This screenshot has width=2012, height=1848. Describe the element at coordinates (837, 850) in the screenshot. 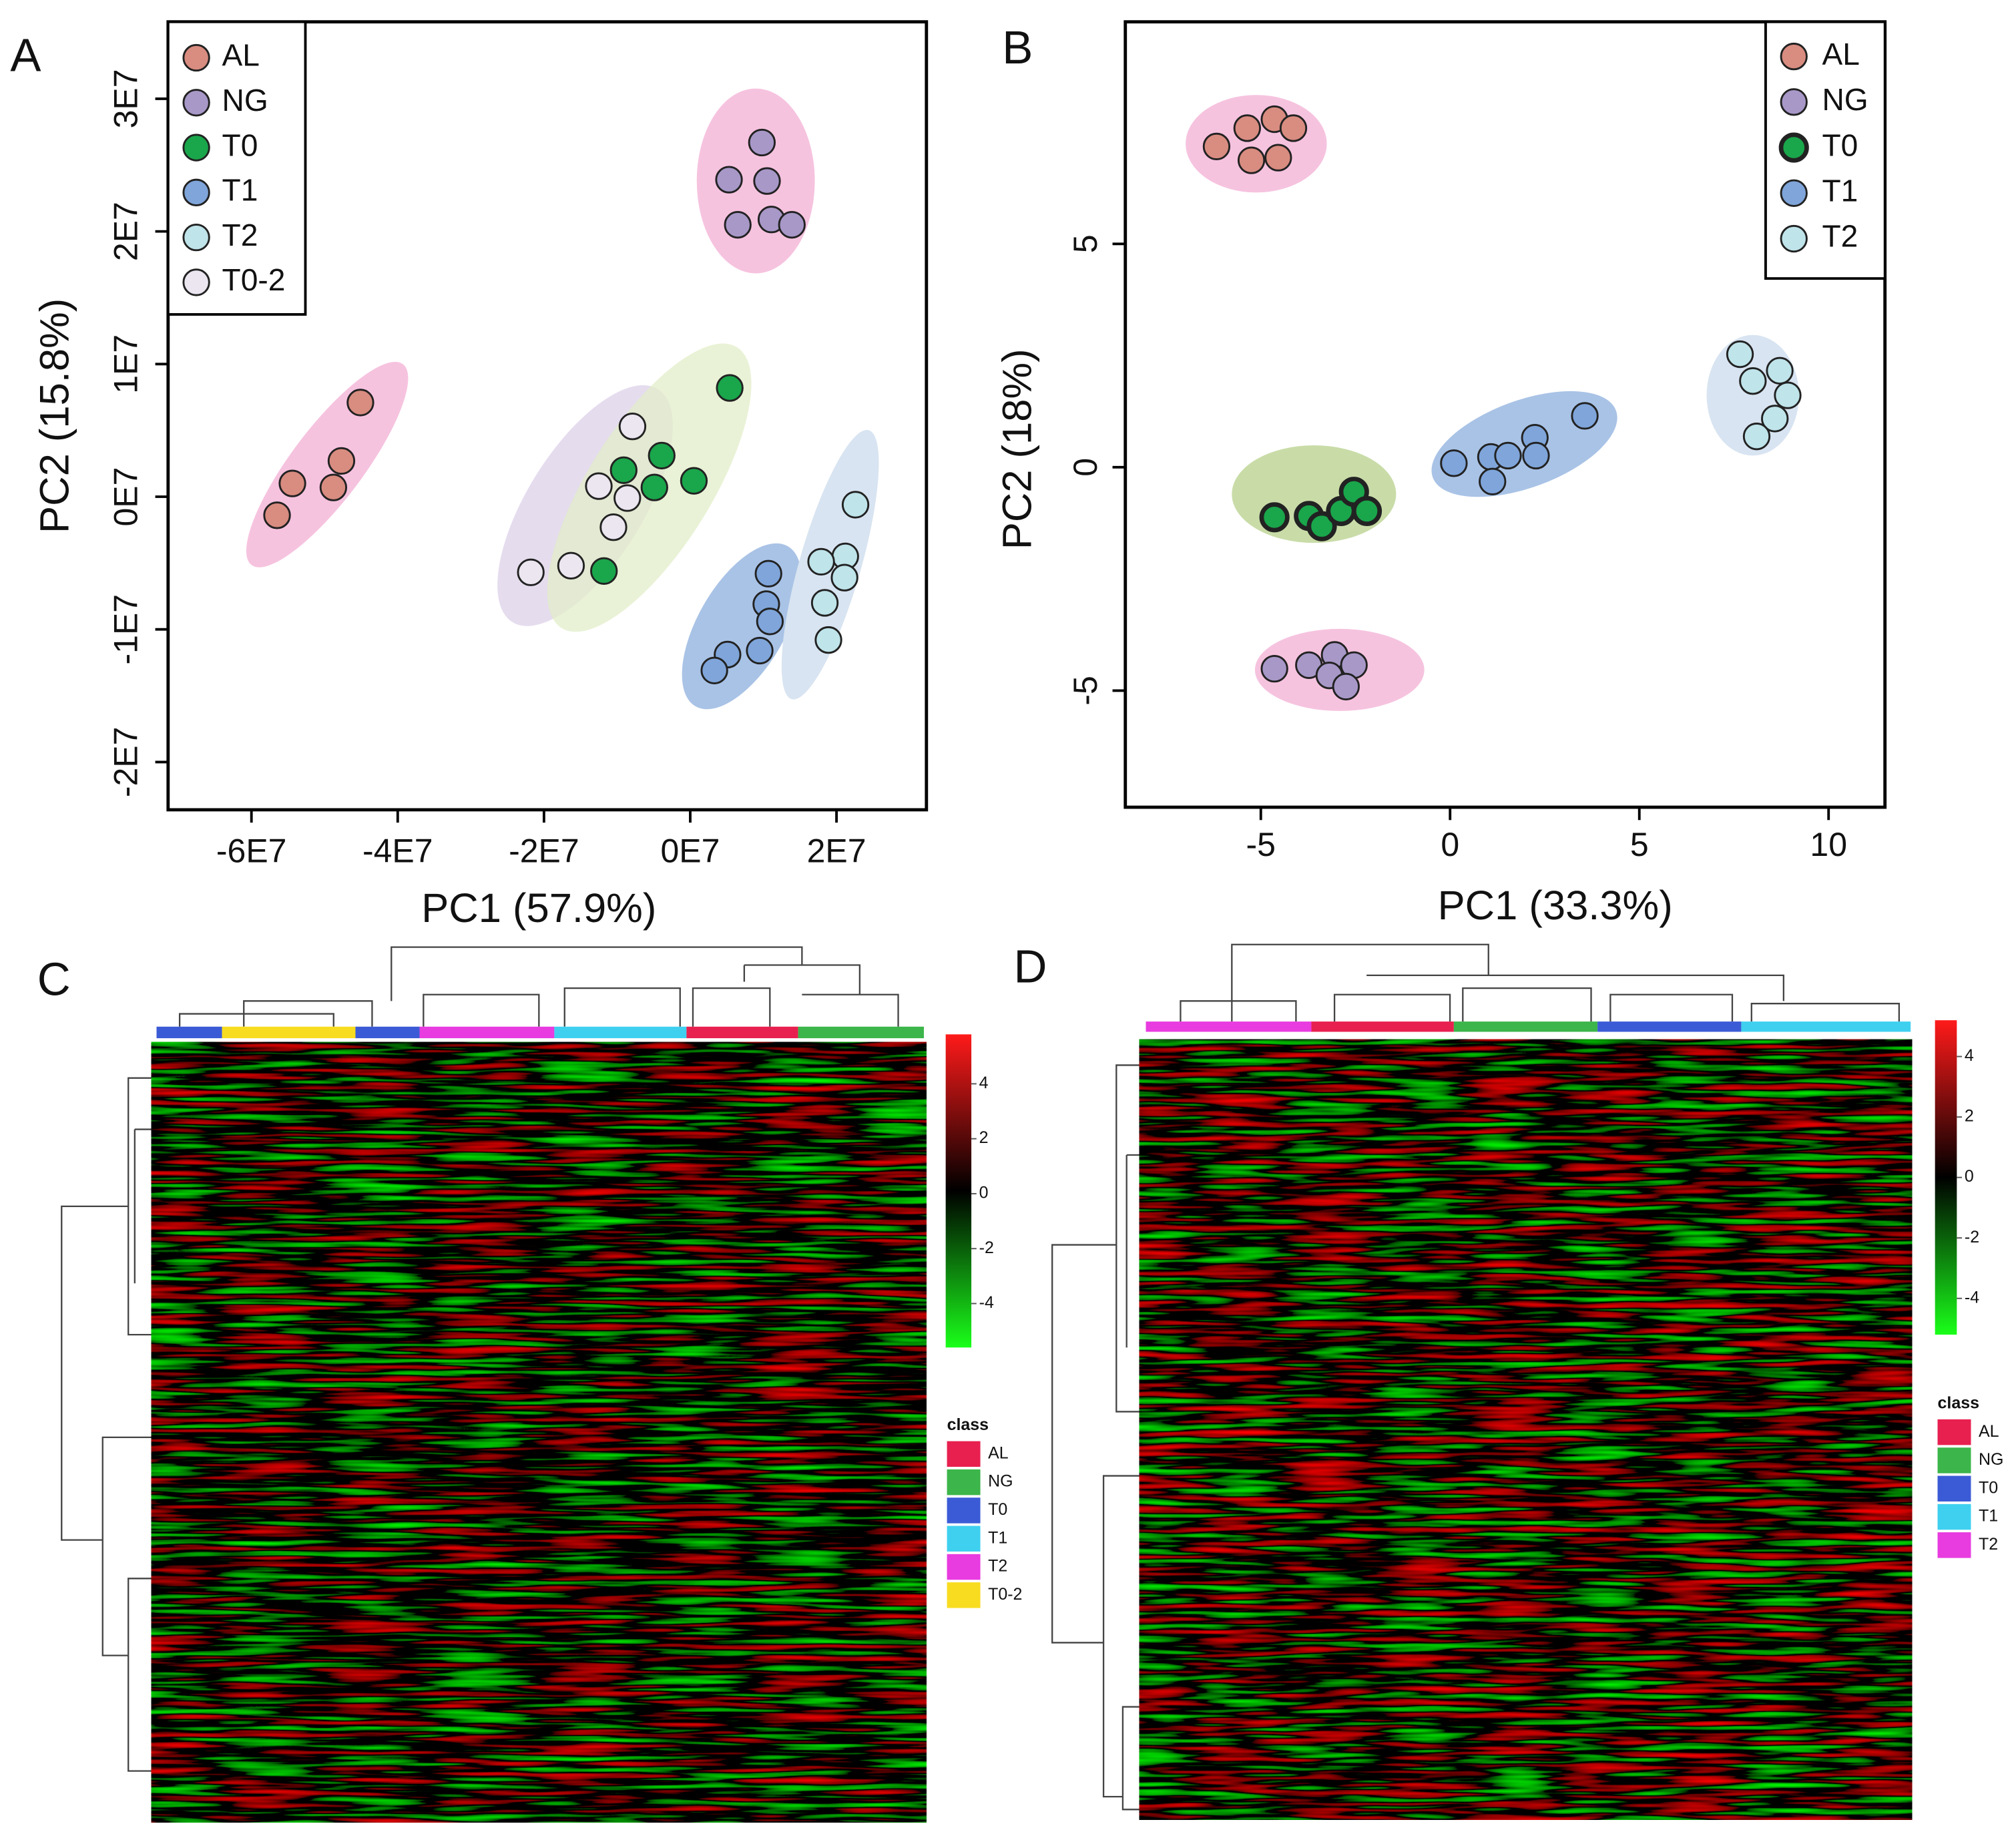

I see `x-tick-label: 2E7` at that location.